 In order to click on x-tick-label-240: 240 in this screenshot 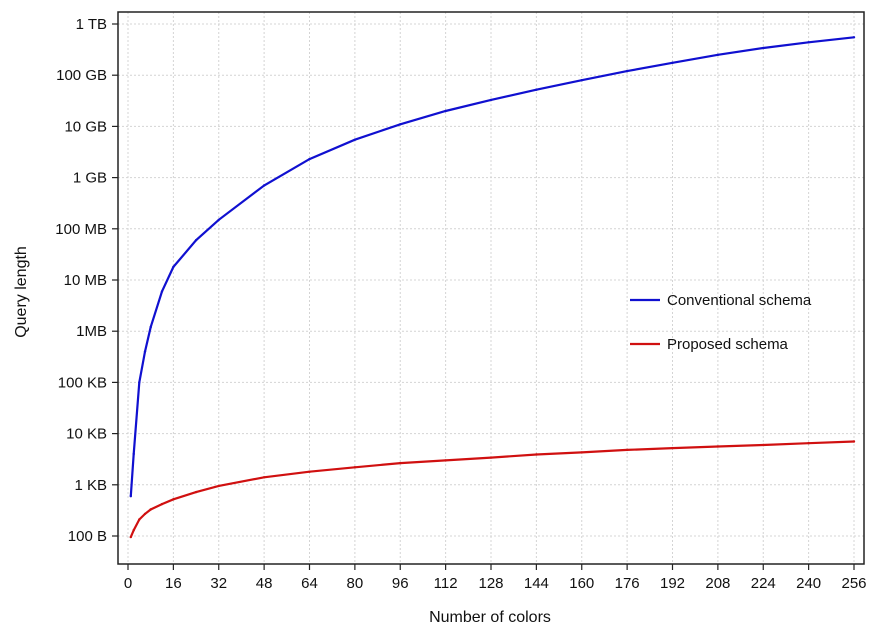, I will do `click(808, 583)`.